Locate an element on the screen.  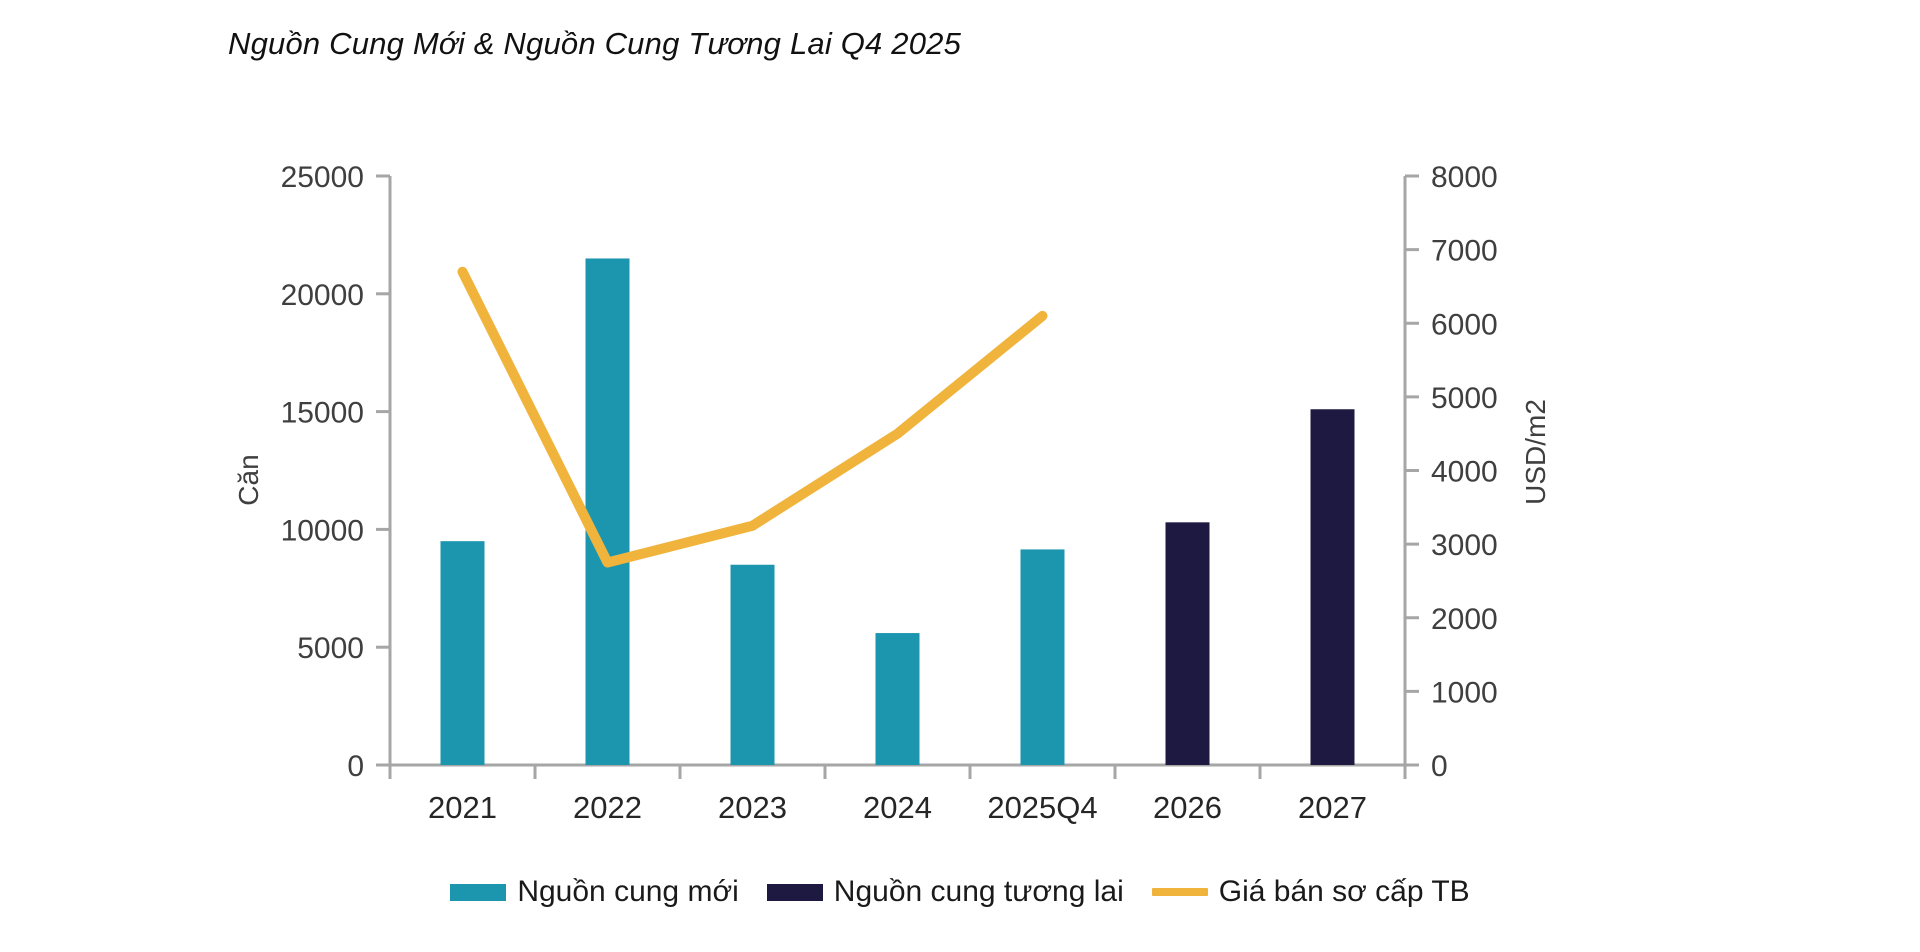
right-axis-tick-label: 6000 is located at coordinates (1464, 324).